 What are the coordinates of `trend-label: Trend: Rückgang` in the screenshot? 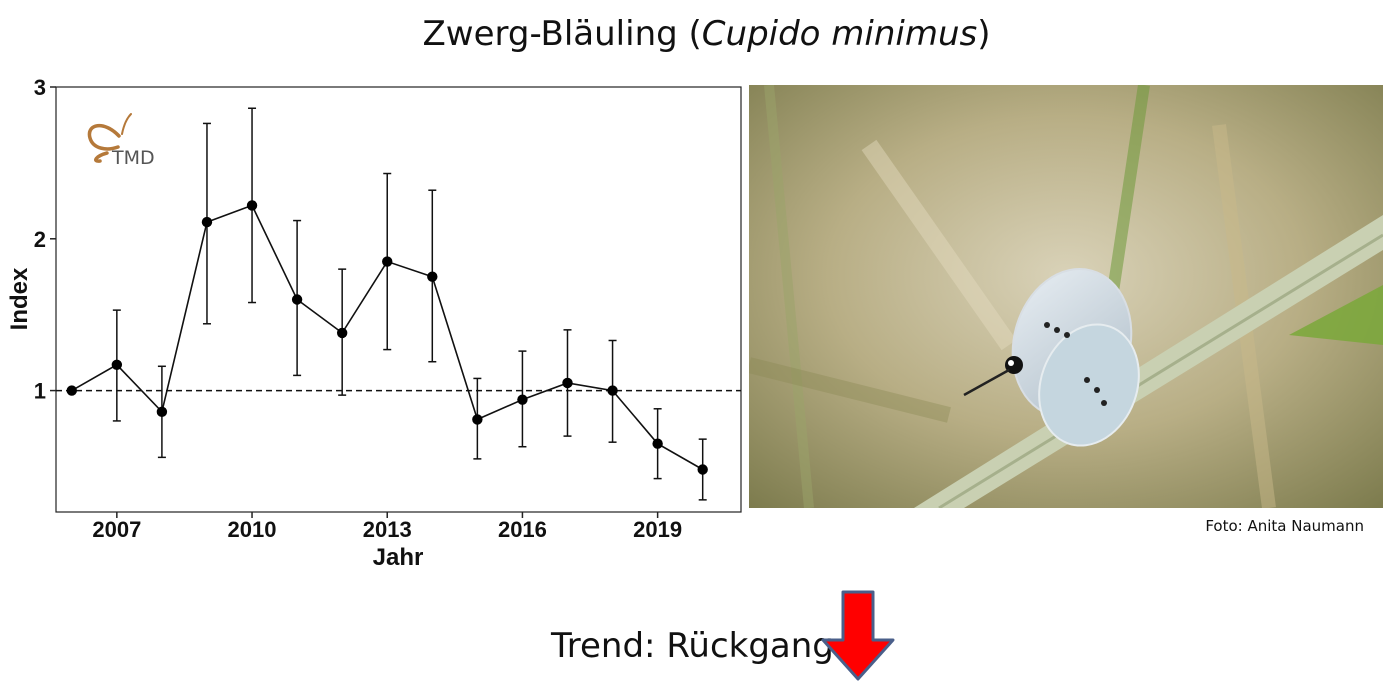 It's located at (692, 646).